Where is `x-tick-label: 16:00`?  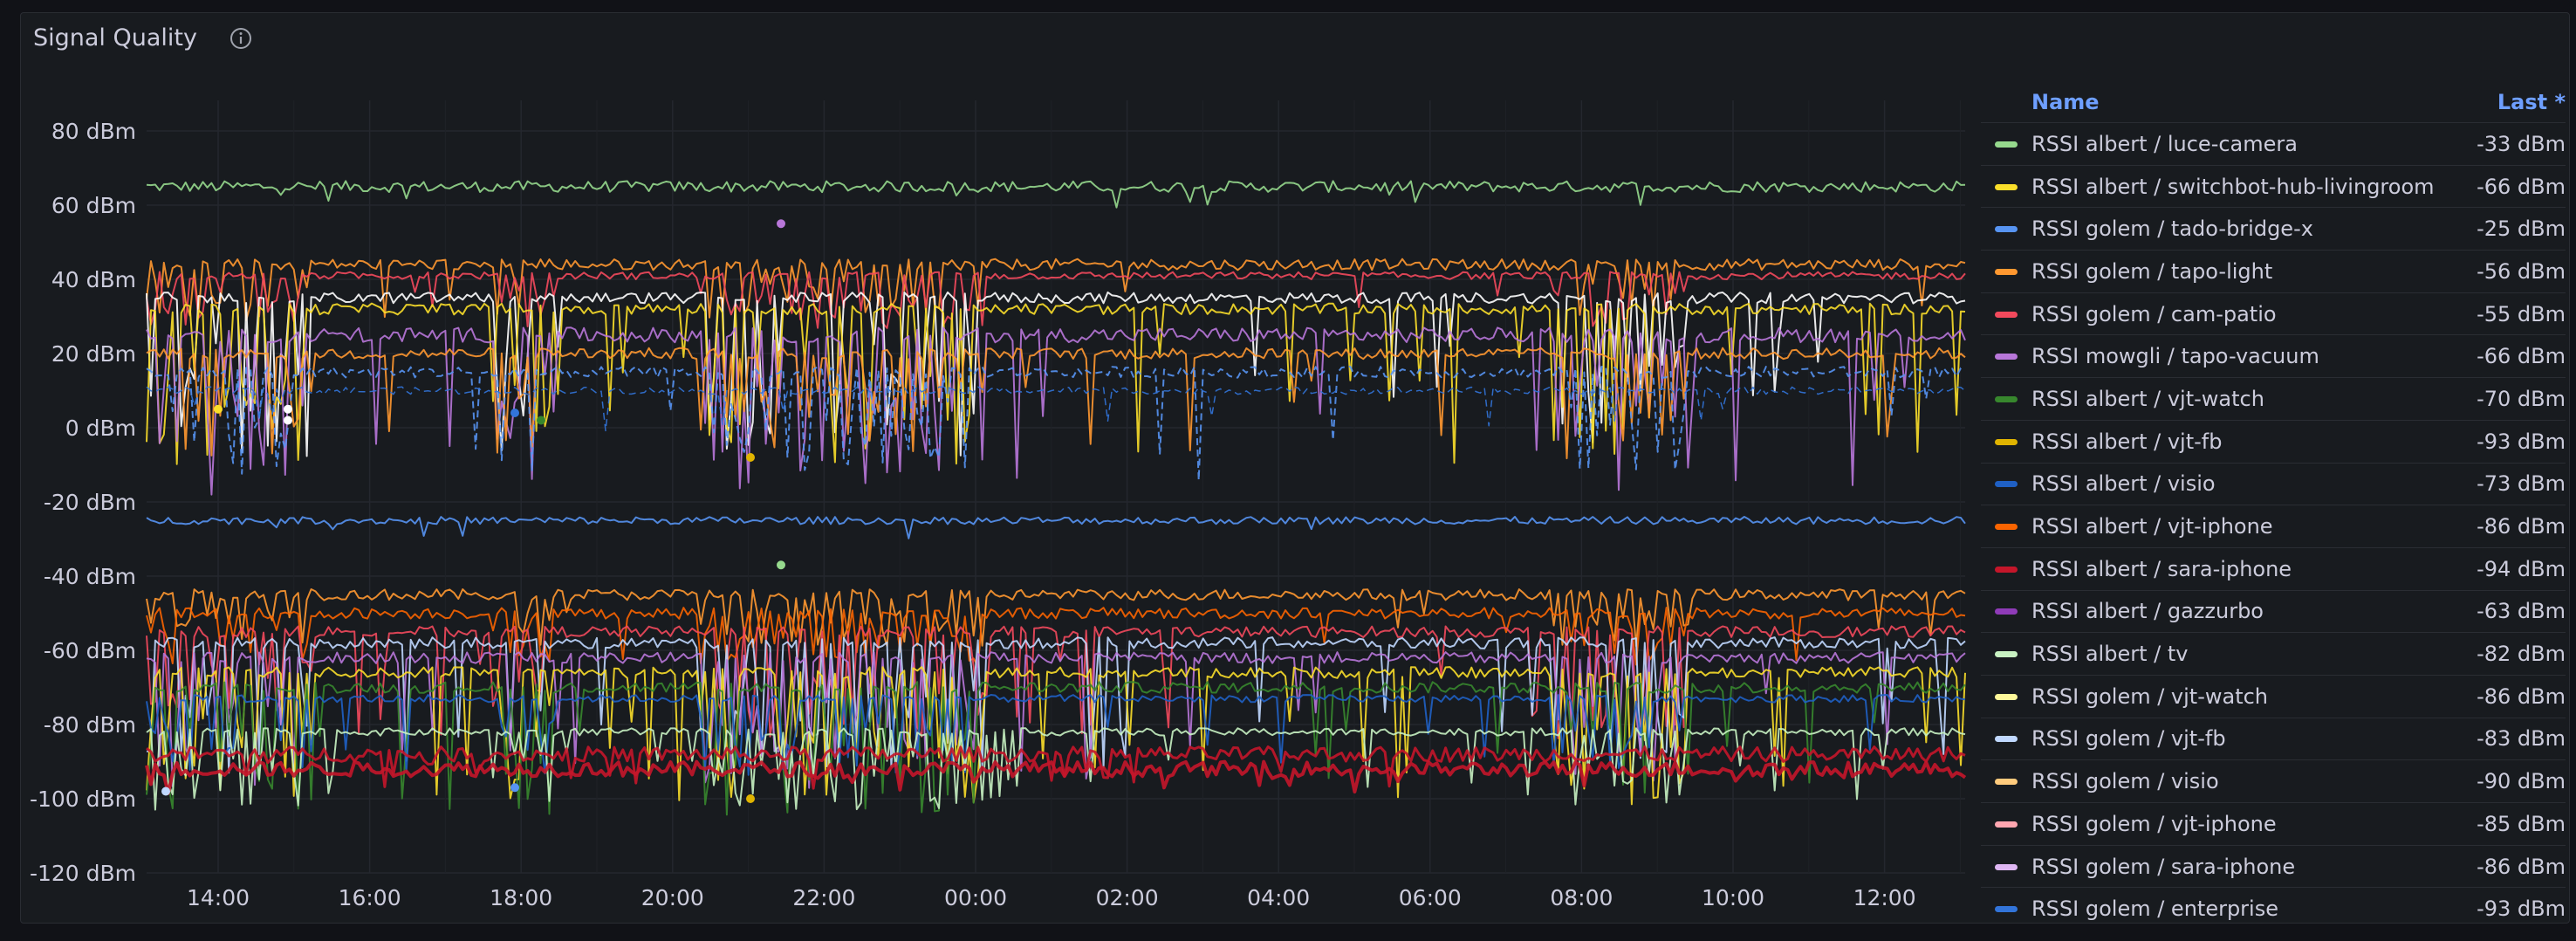 x-tick-label: 16:00 is located at coordinates (370, 897).